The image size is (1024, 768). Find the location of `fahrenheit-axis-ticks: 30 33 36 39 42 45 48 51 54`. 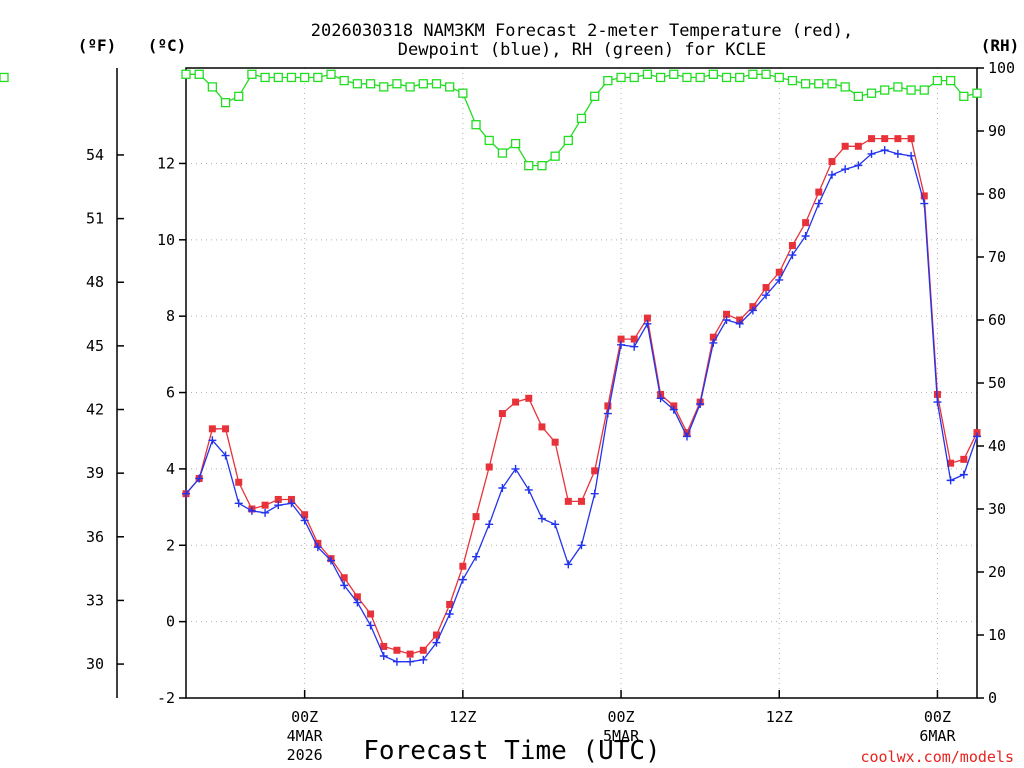

fahrenheit-axis-ticks: 30 33 36 39 42 45 48 51 54 is located at coordinates (105, 409).